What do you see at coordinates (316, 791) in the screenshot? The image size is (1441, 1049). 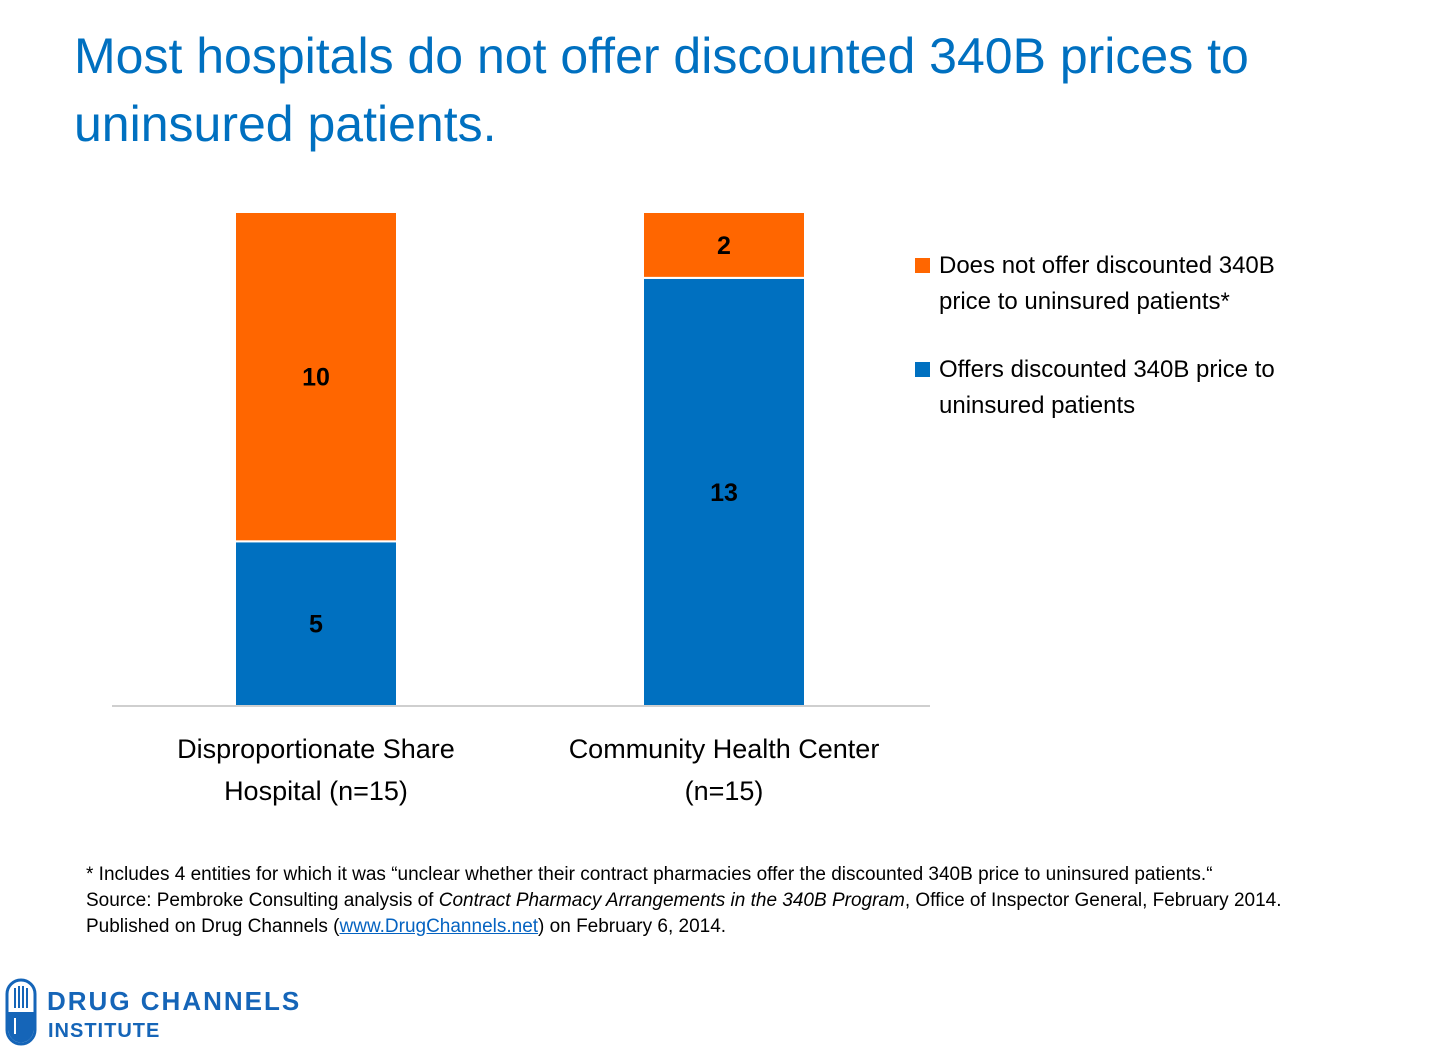 I see `category-label: Hospital (n=15)` at bounding box center [316, 791].